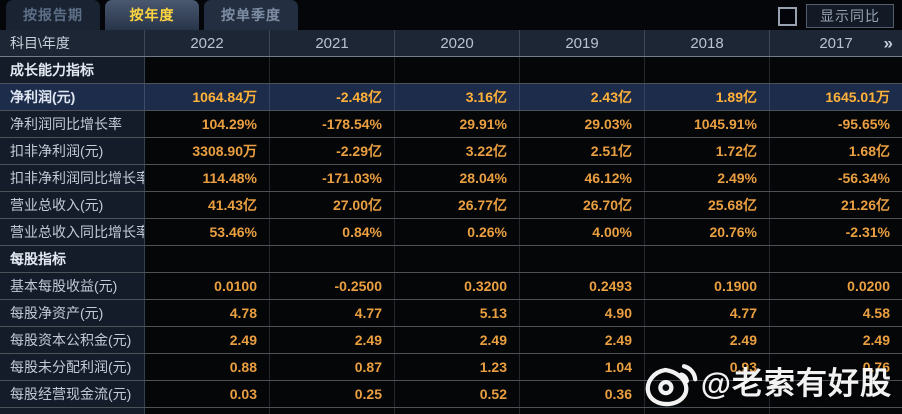  Describe the element at coordinates (836, 232) in the screenshot. I see `value-cell: -2.31%` at that location.